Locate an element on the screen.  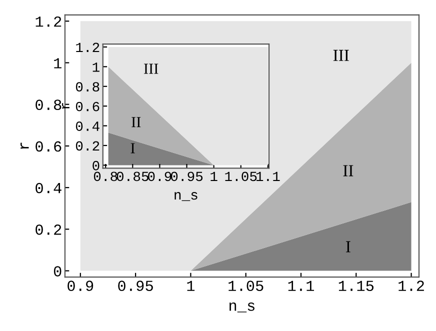
x-tick-label: 1.15 is located at coordinates (356, 286).